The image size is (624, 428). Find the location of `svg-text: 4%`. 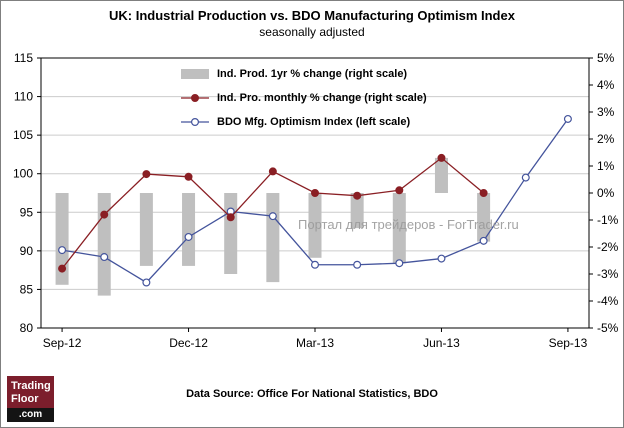

svg-text: 4% is located at coordinates (606, 85).